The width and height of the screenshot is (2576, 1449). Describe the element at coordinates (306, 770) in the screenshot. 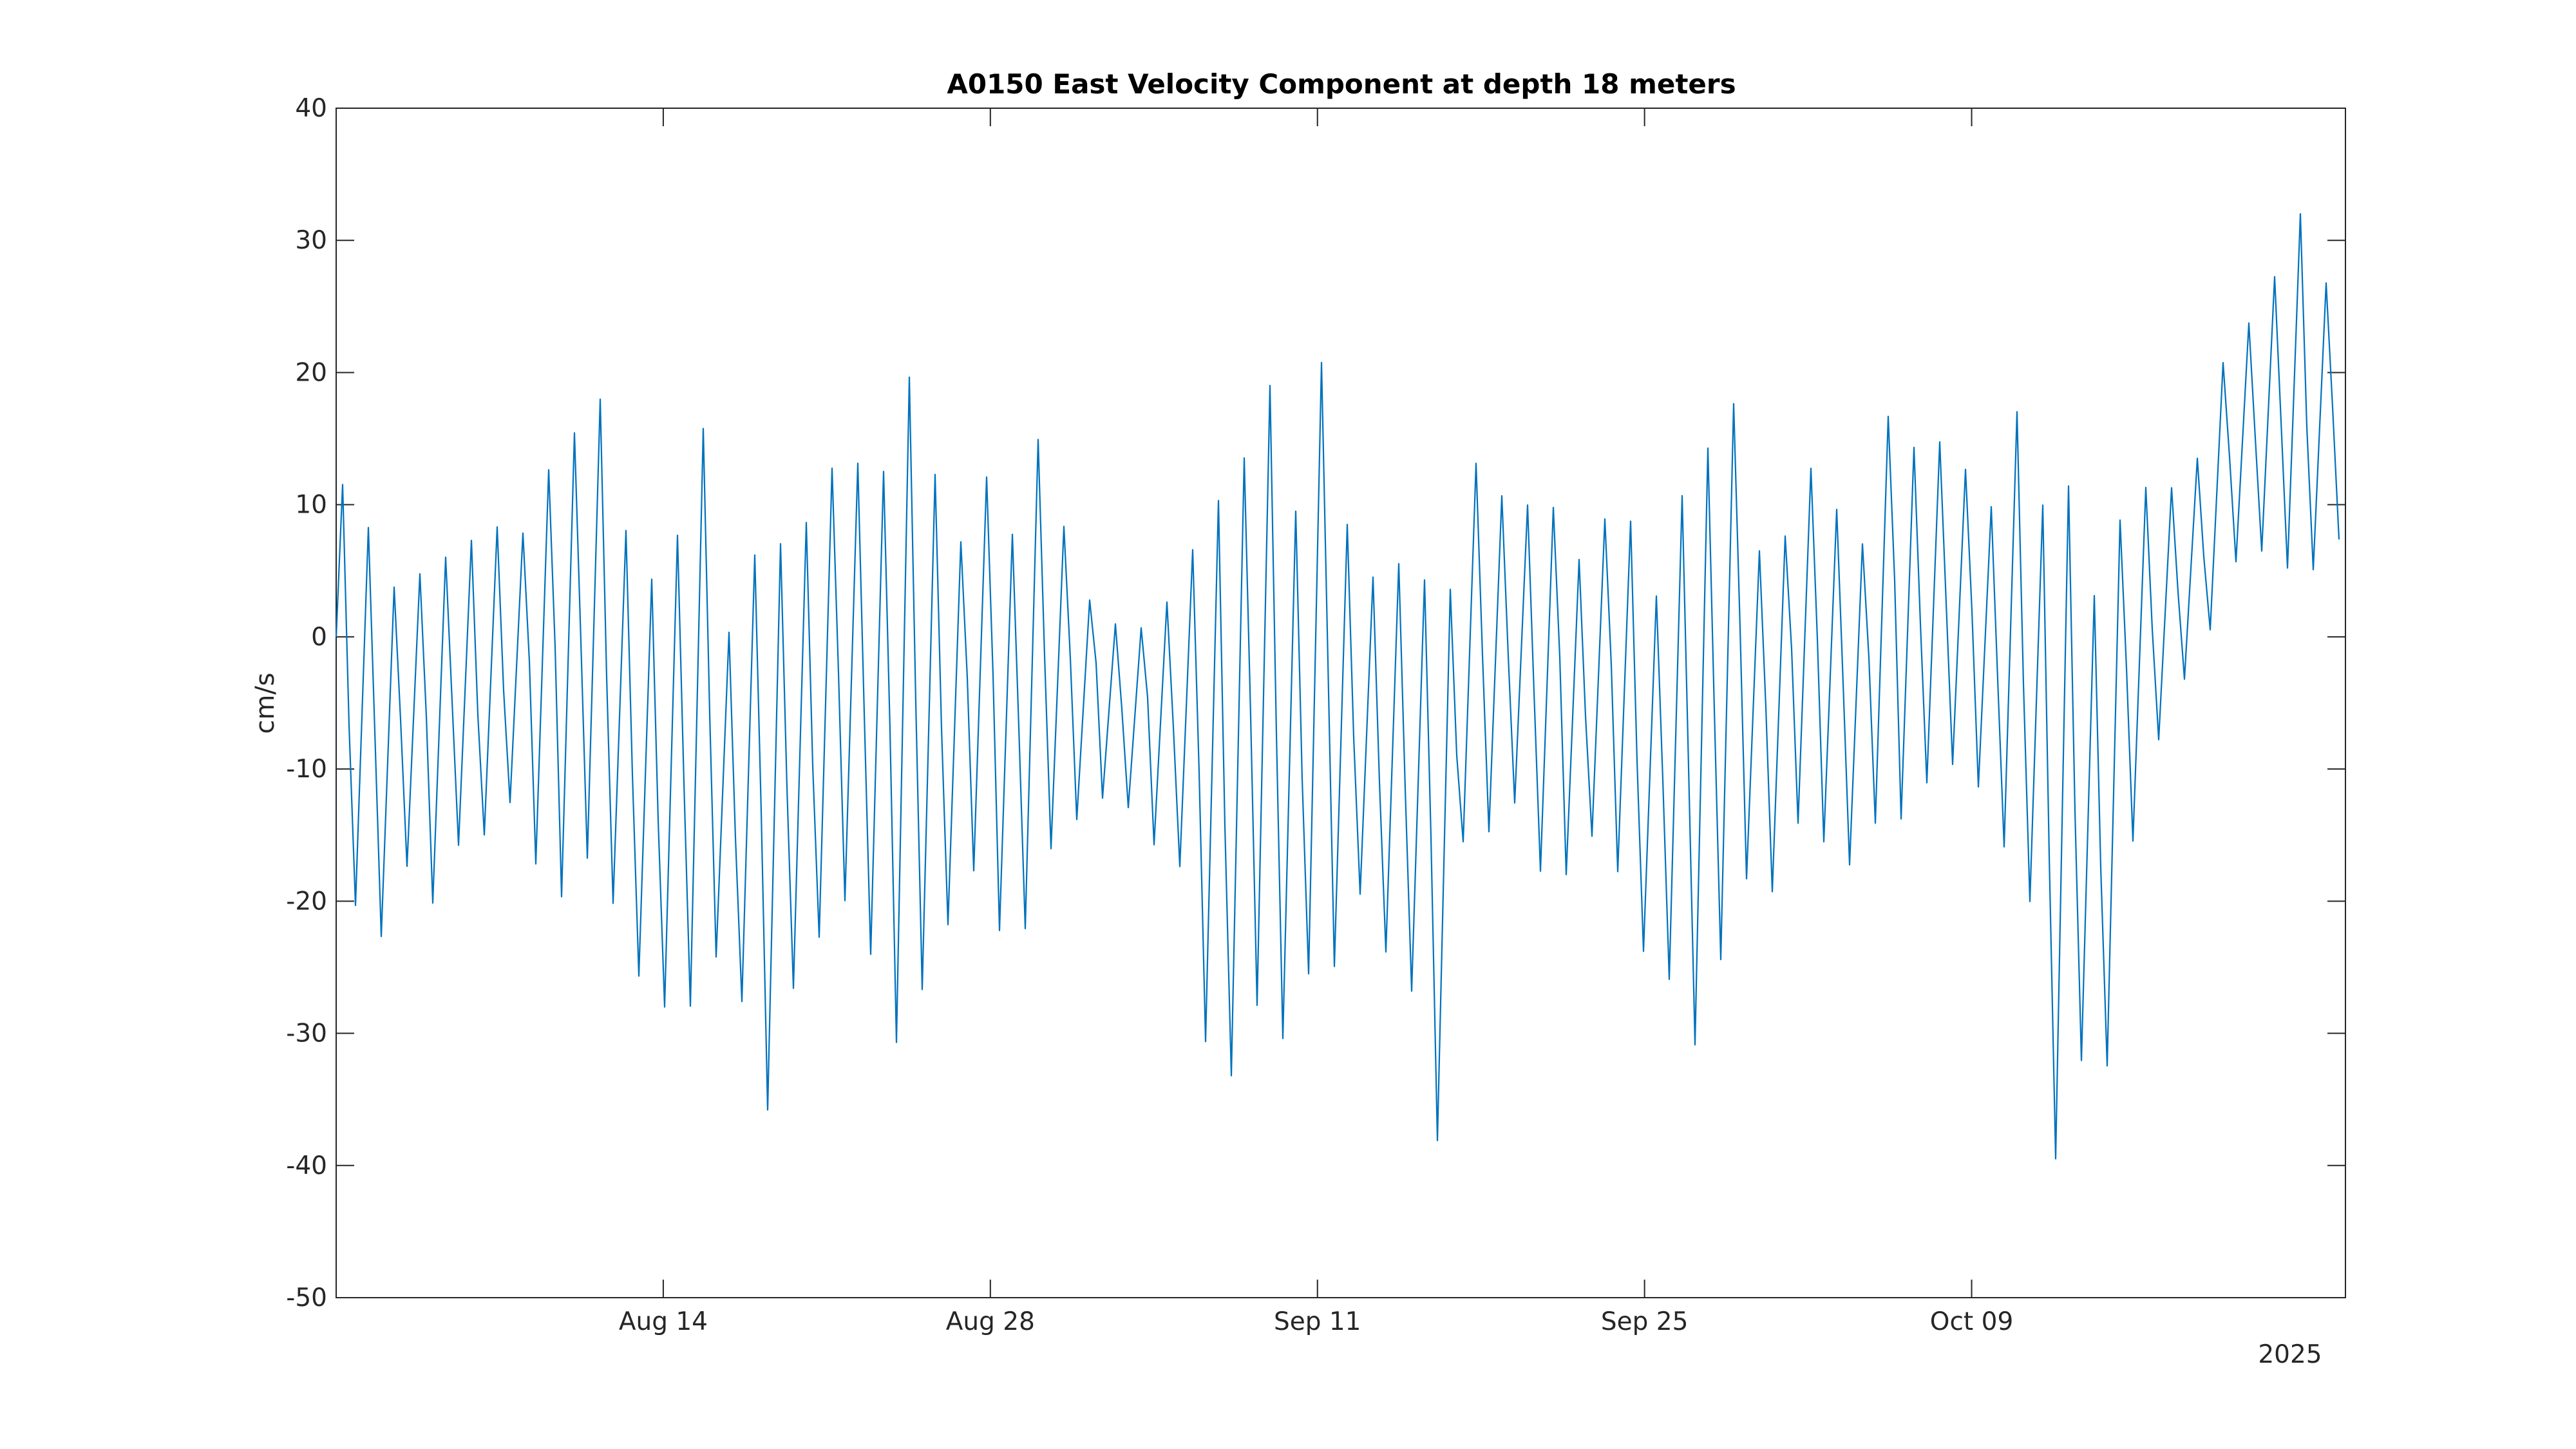

I see `y-tick-label: -10` at that location.